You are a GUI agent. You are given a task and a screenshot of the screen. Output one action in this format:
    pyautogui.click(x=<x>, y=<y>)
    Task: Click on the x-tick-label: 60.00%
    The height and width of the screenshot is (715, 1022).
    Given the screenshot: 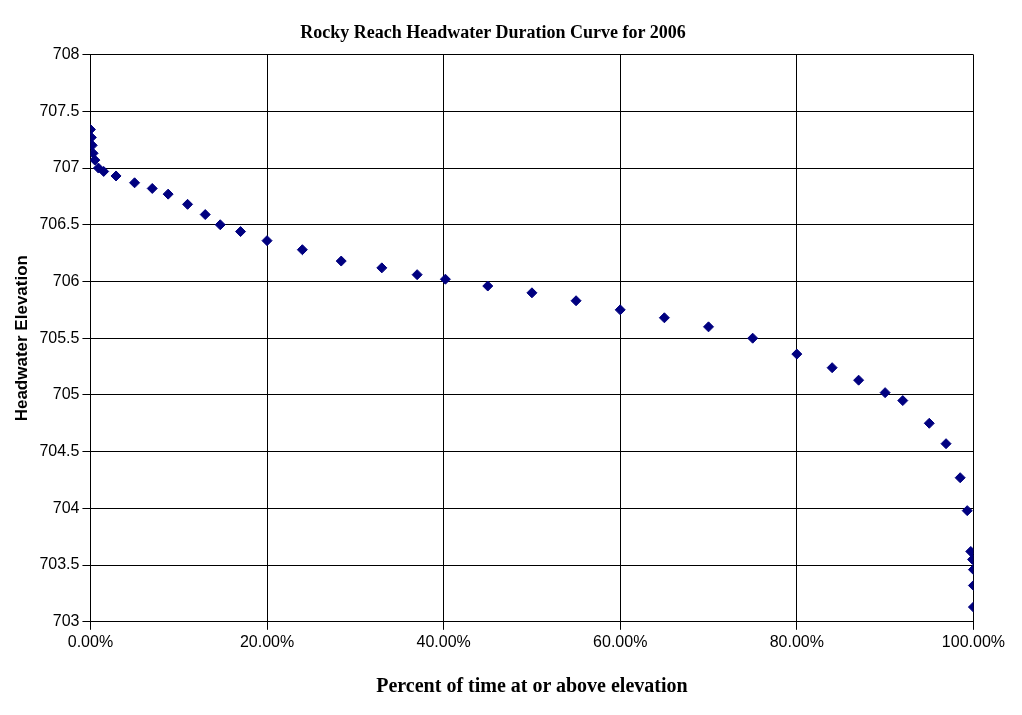 What is the action you would take?
    pyautogui.click(x=620, y=641)
    